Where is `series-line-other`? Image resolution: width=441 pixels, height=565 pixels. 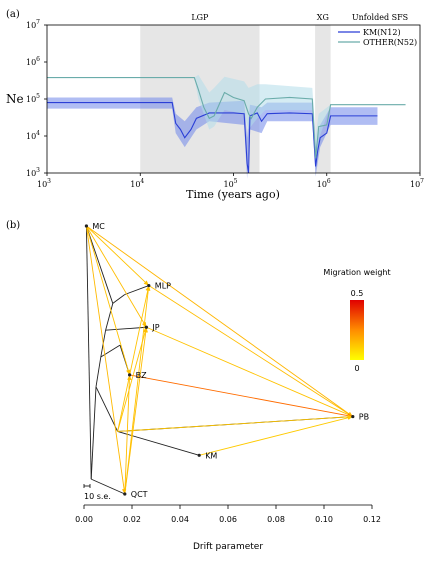
series-line-other is located at coordinates (226, 117).